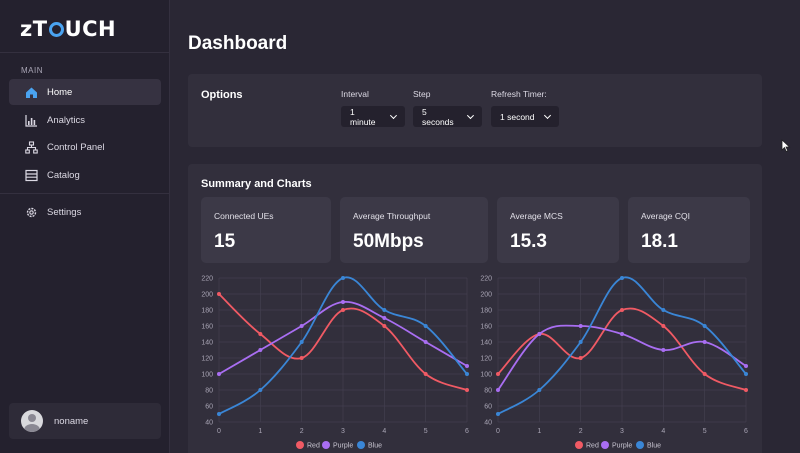 This screenshot has height=453, width=800. What do you see at coordinates (422, 94) in the screenshot?
I see `step-label: Step` at bounding box center [422, 94].